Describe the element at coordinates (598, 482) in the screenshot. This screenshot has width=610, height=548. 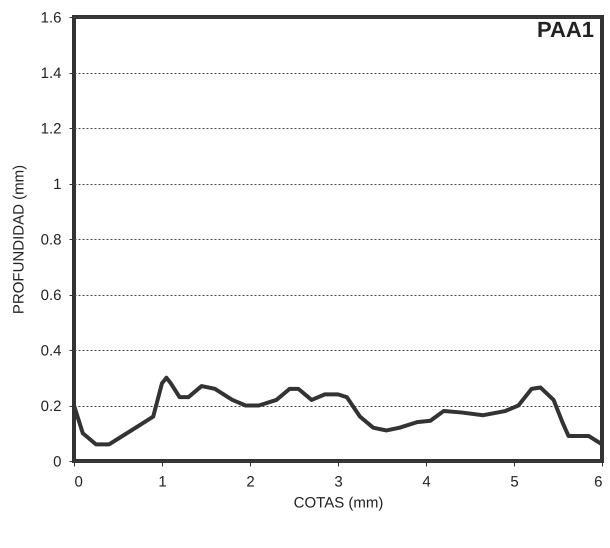
I see `x-tick-label: 6` at that location.